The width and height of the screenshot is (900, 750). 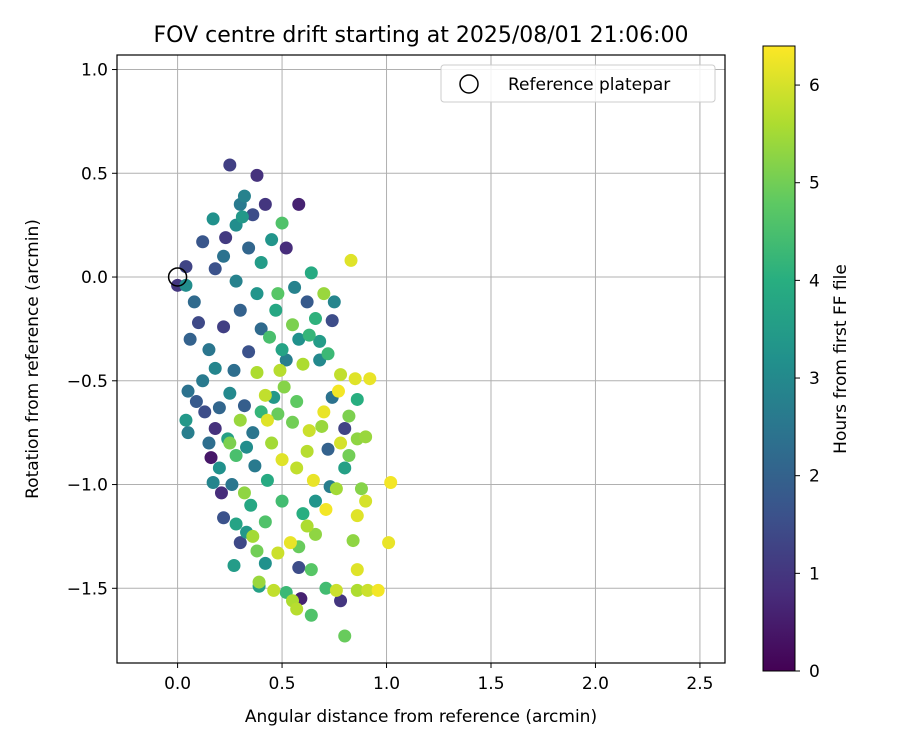 I want to click on legend-reference-icon, so click(x=469, y=84).